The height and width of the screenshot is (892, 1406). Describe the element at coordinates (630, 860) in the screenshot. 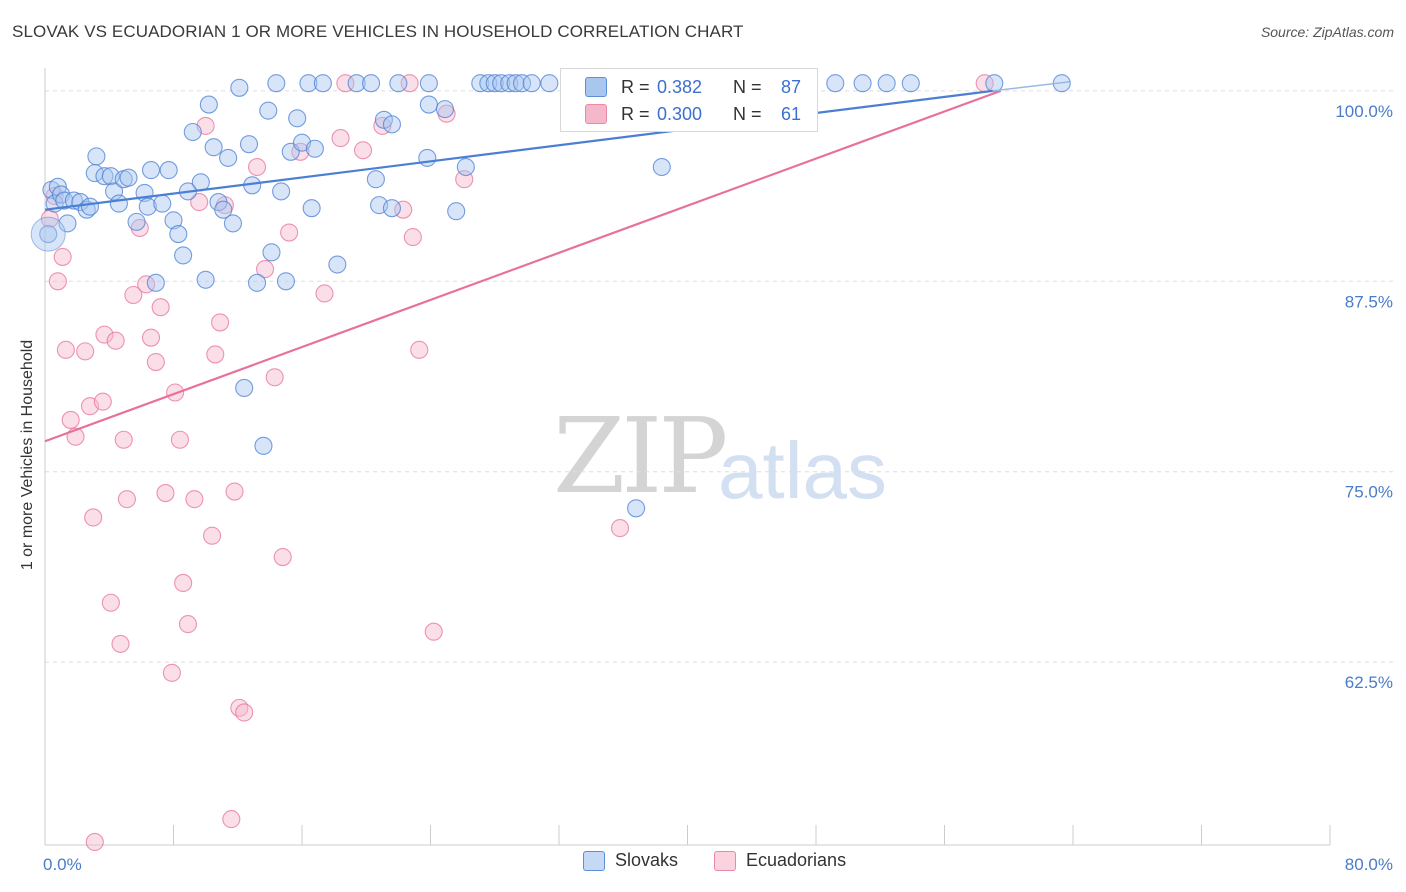

I see `legend-item-slovaks: Slovaks` at that location.